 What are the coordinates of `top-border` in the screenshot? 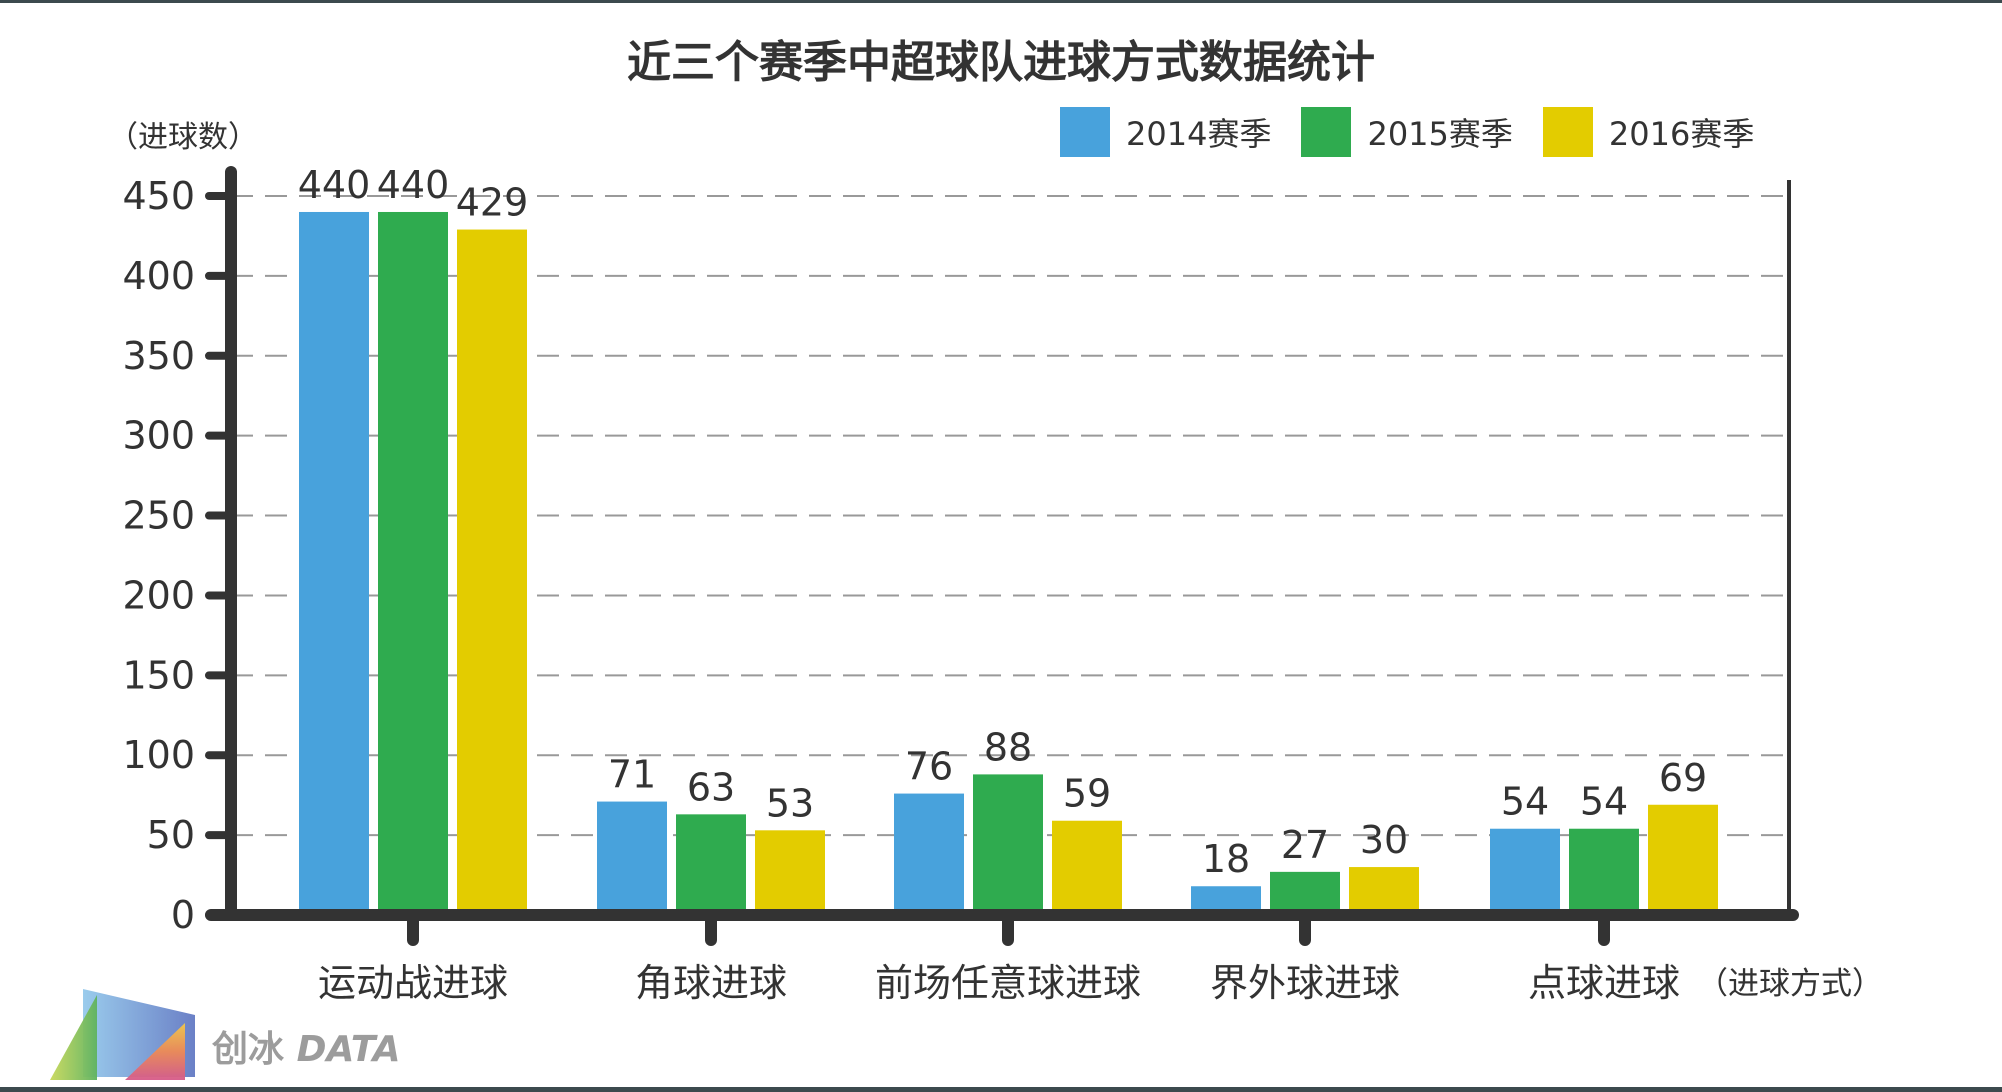 It's located at (1001, 1).